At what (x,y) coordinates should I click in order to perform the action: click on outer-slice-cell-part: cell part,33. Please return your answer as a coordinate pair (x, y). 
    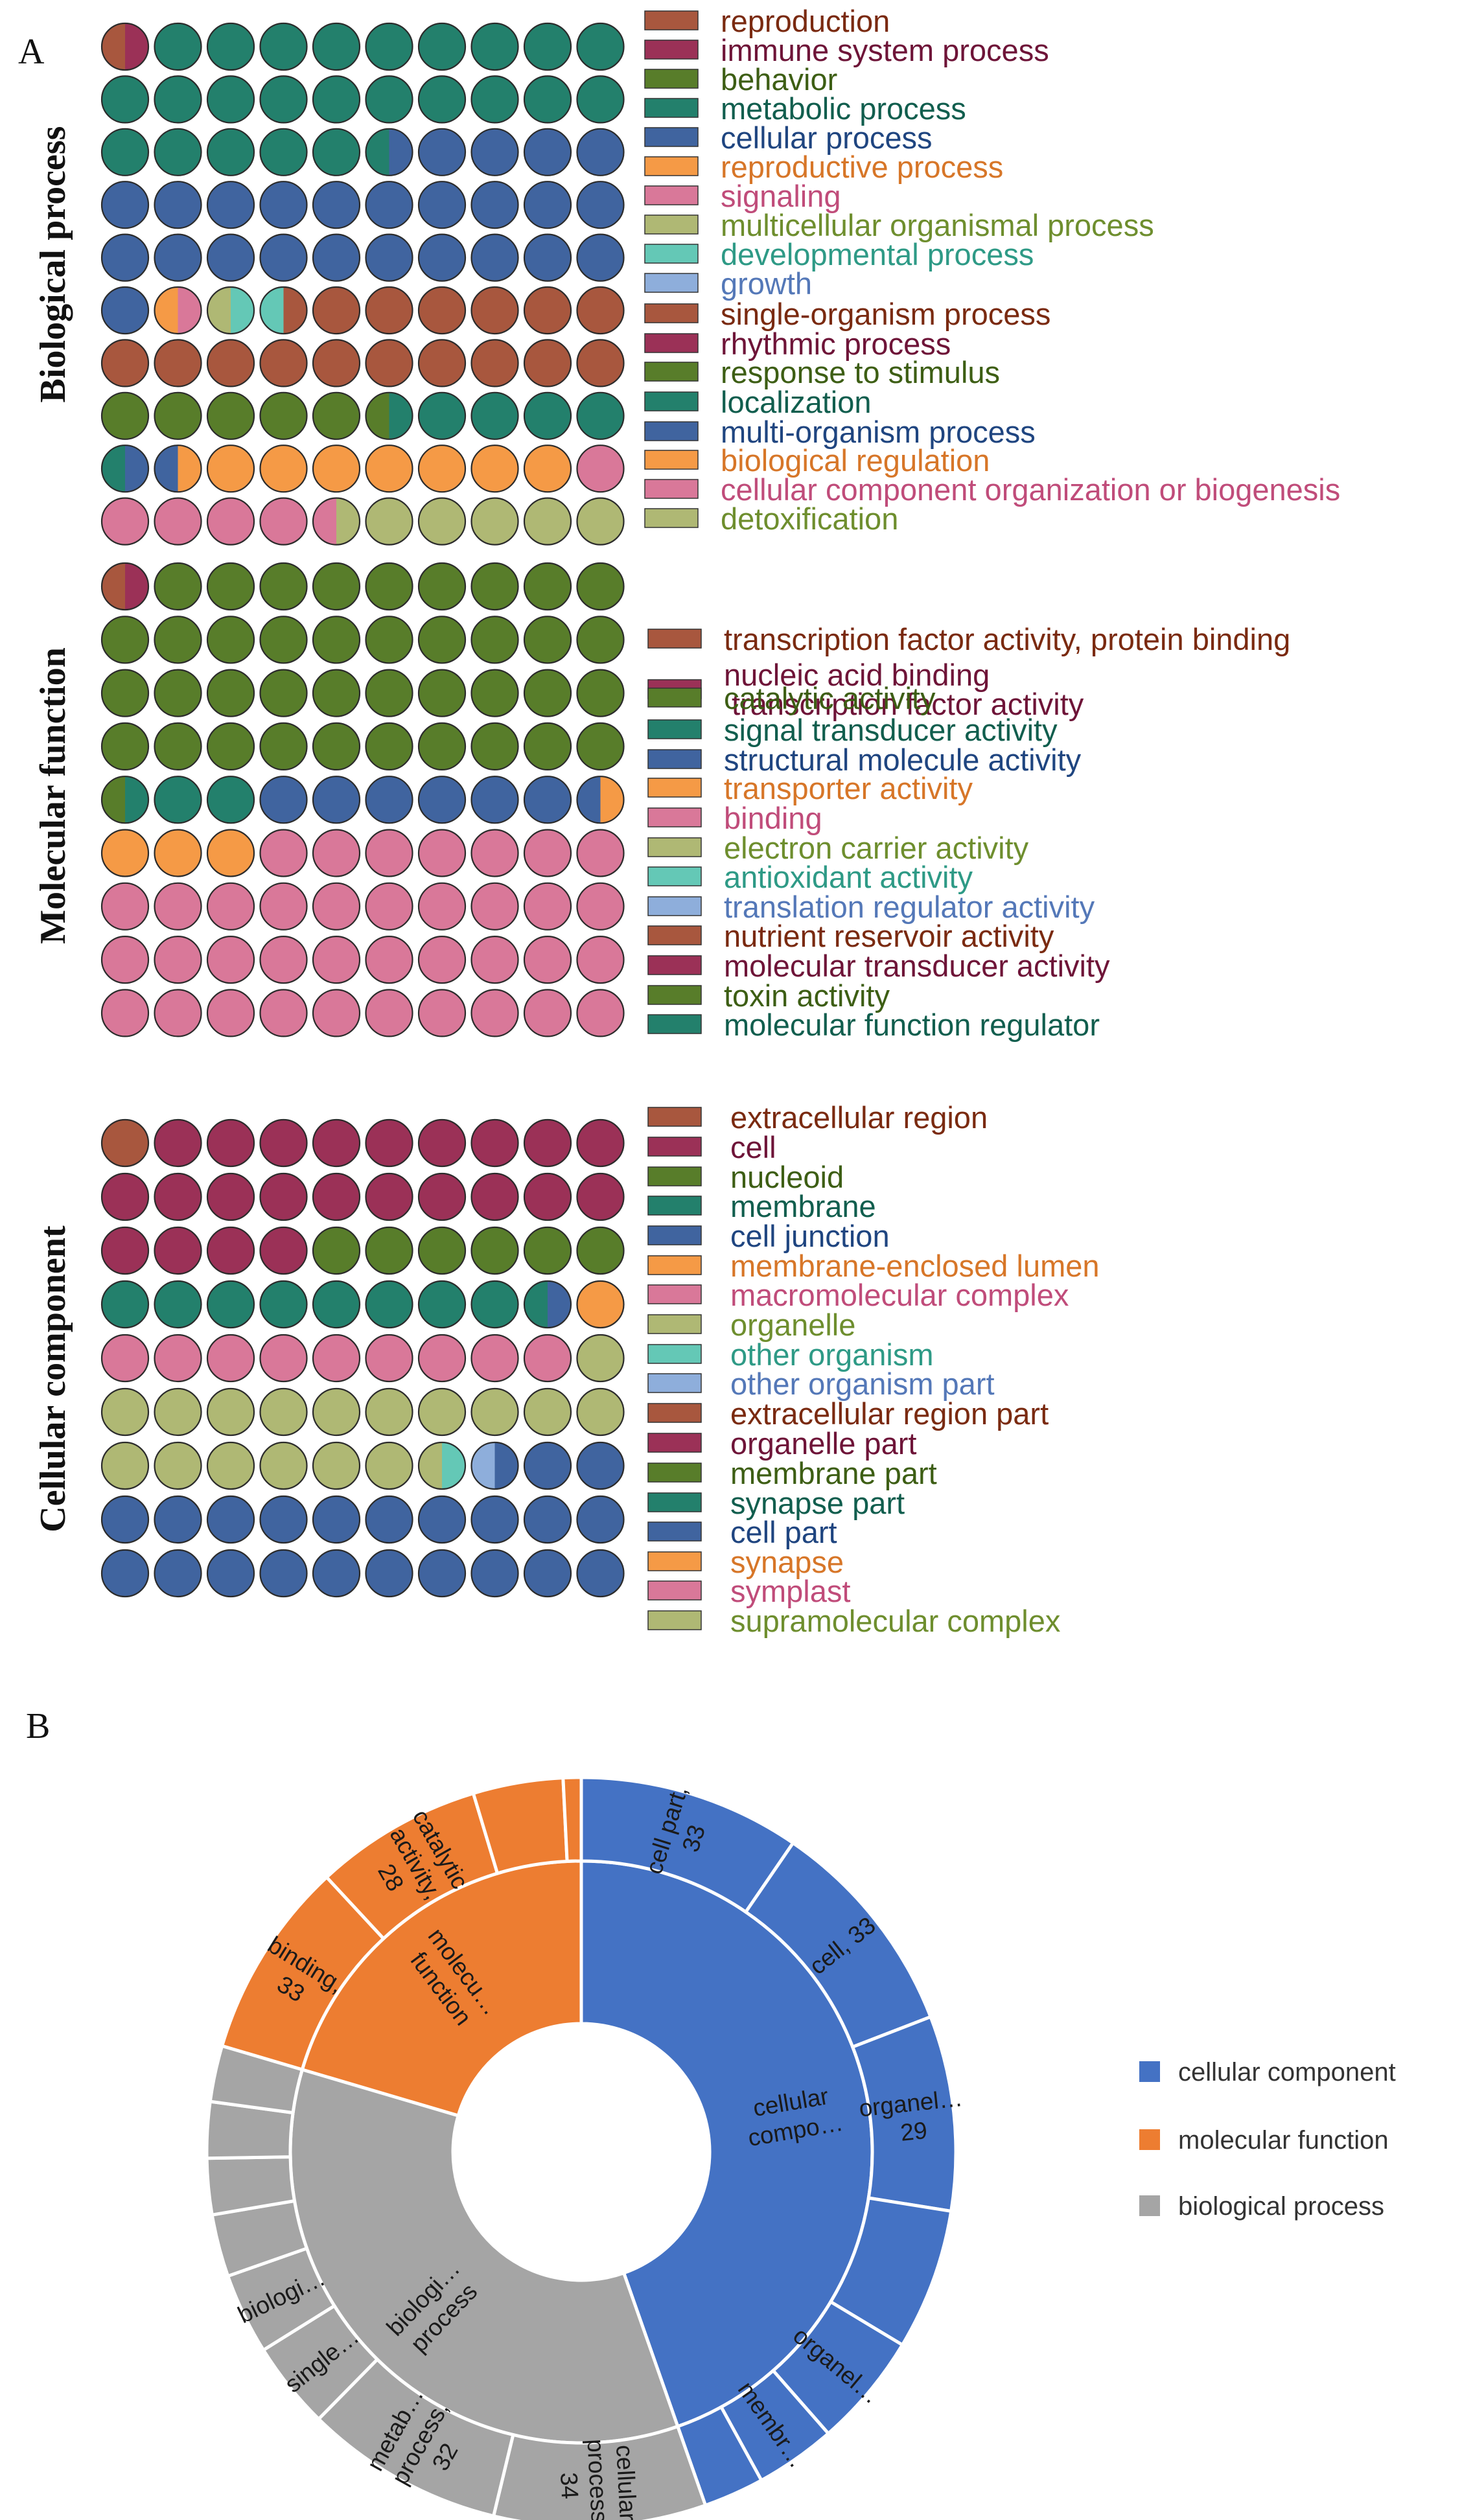
    Looking at the image, I should click on (687, 1845).